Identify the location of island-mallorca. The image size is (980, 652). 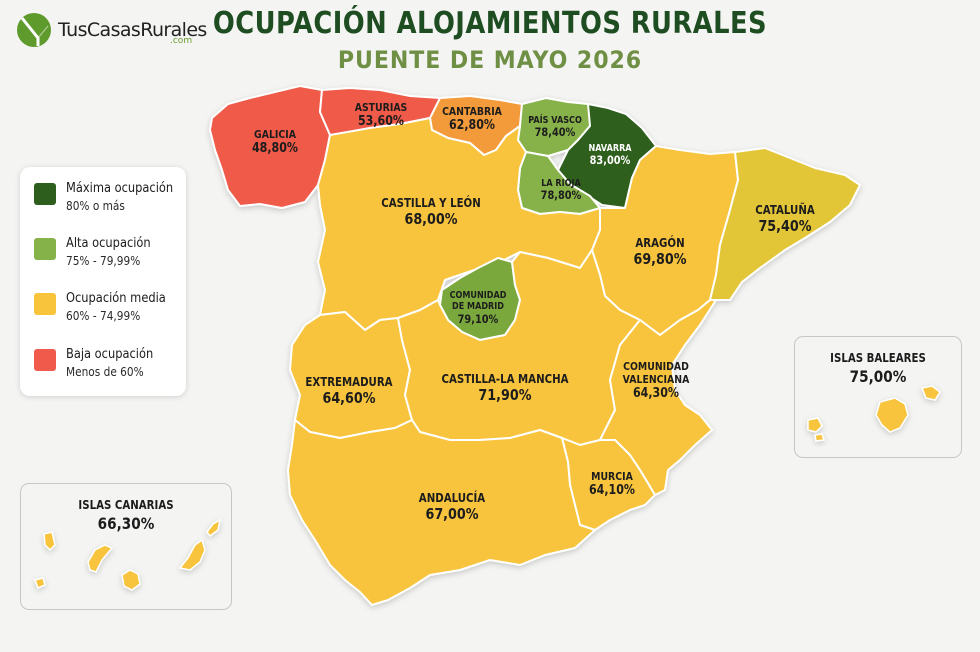
(892, 415).